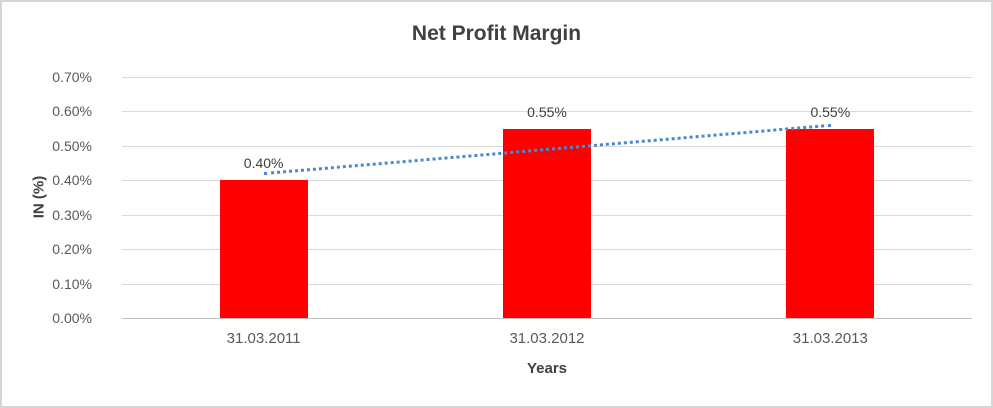 The width and height of the screenshot is (993, 408). What do you see at coordinates (263, 338) in the screenshot?
I see `x-tick-label: 31.03.2011` at bounding box center [263, 338].